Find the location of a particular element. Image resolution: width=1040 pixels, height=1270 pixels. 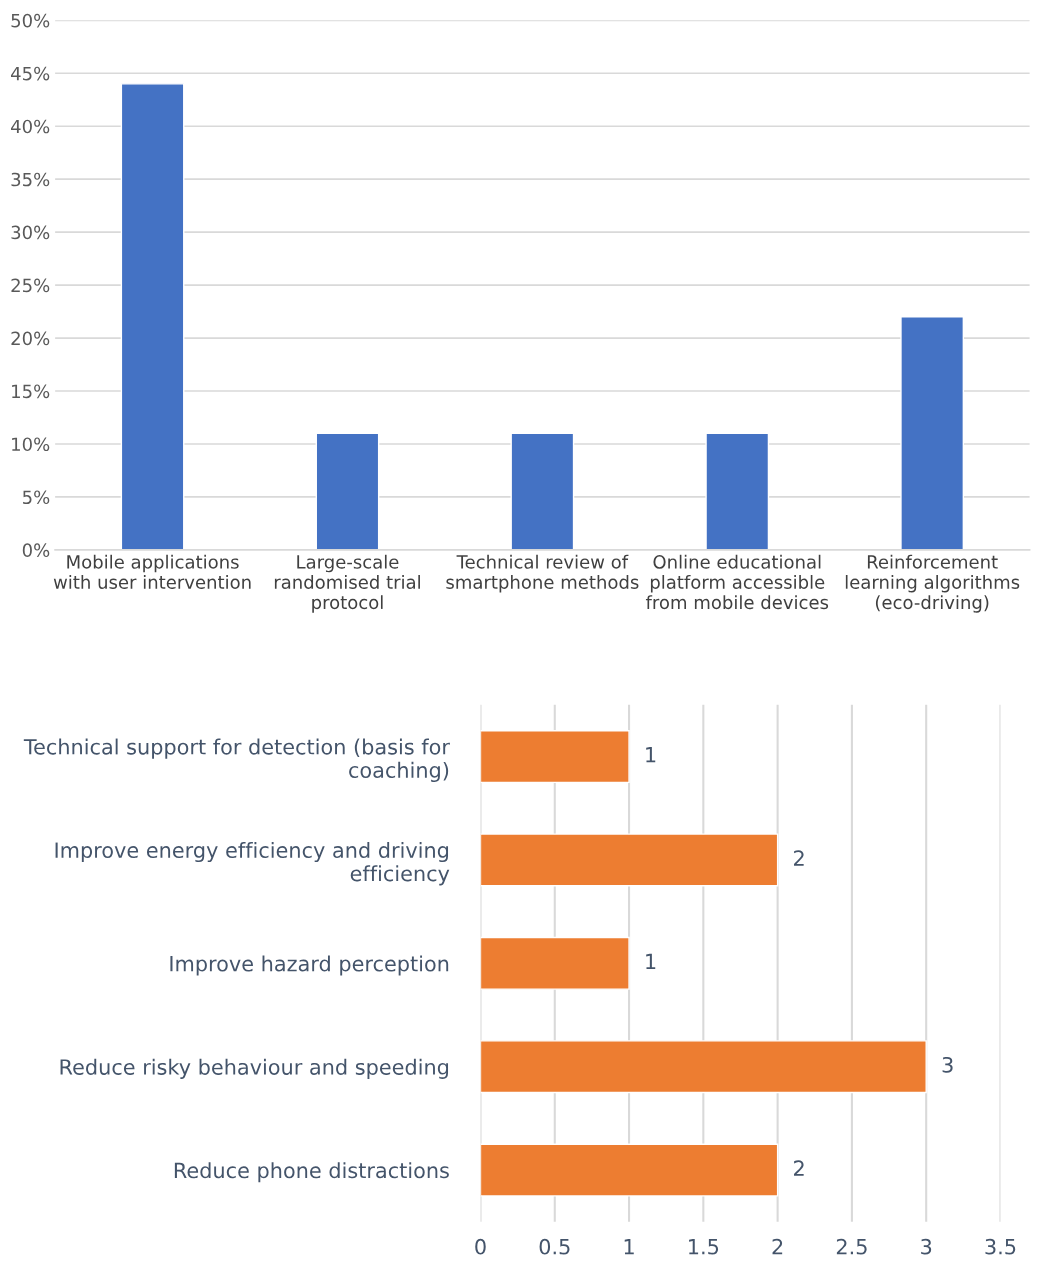

y-tick-label: Improve hazard perception is located at coordinates (309, 965).